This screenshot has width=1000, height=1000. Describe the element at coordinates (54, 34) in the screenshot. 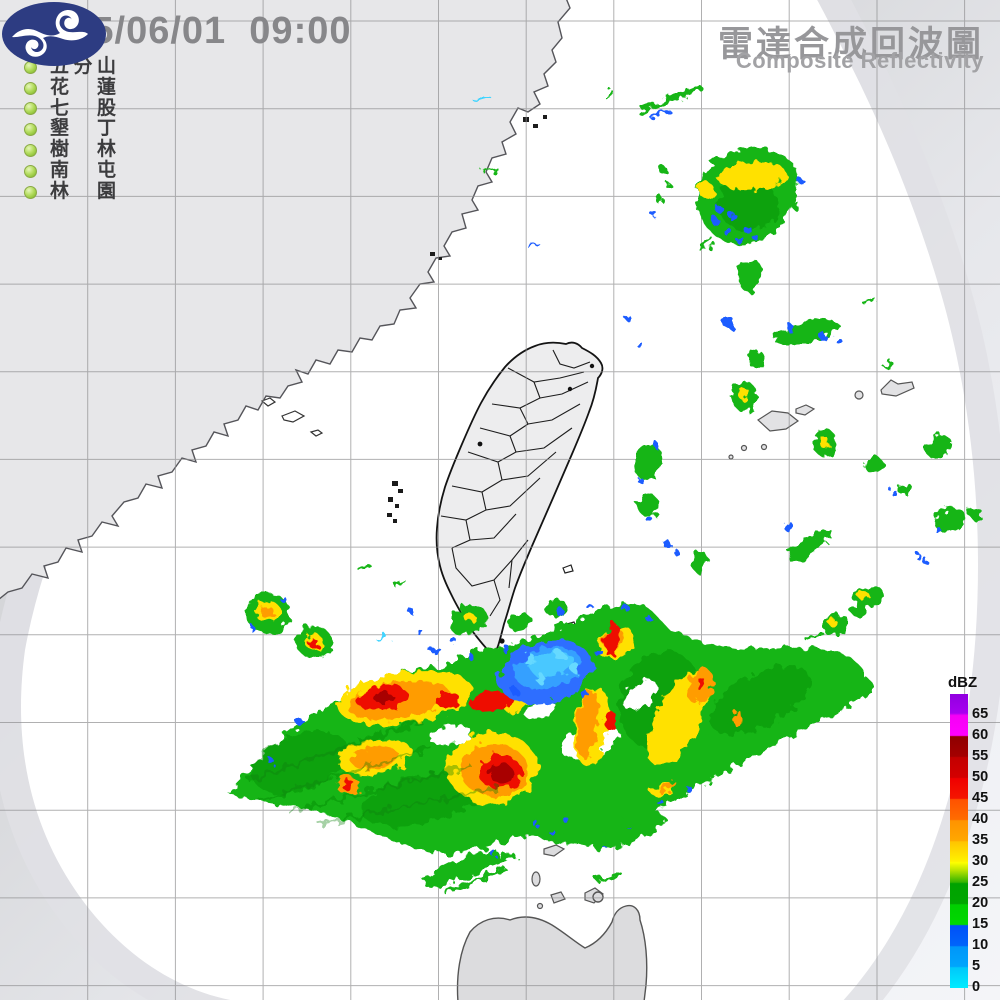

I see `cwa-logo-icon` at that location.